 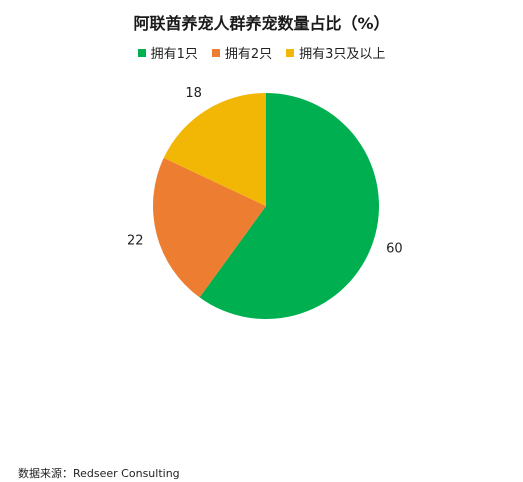 I want to click on legend-label-3: 拥有3只及以上, so click(x=342, y=54).